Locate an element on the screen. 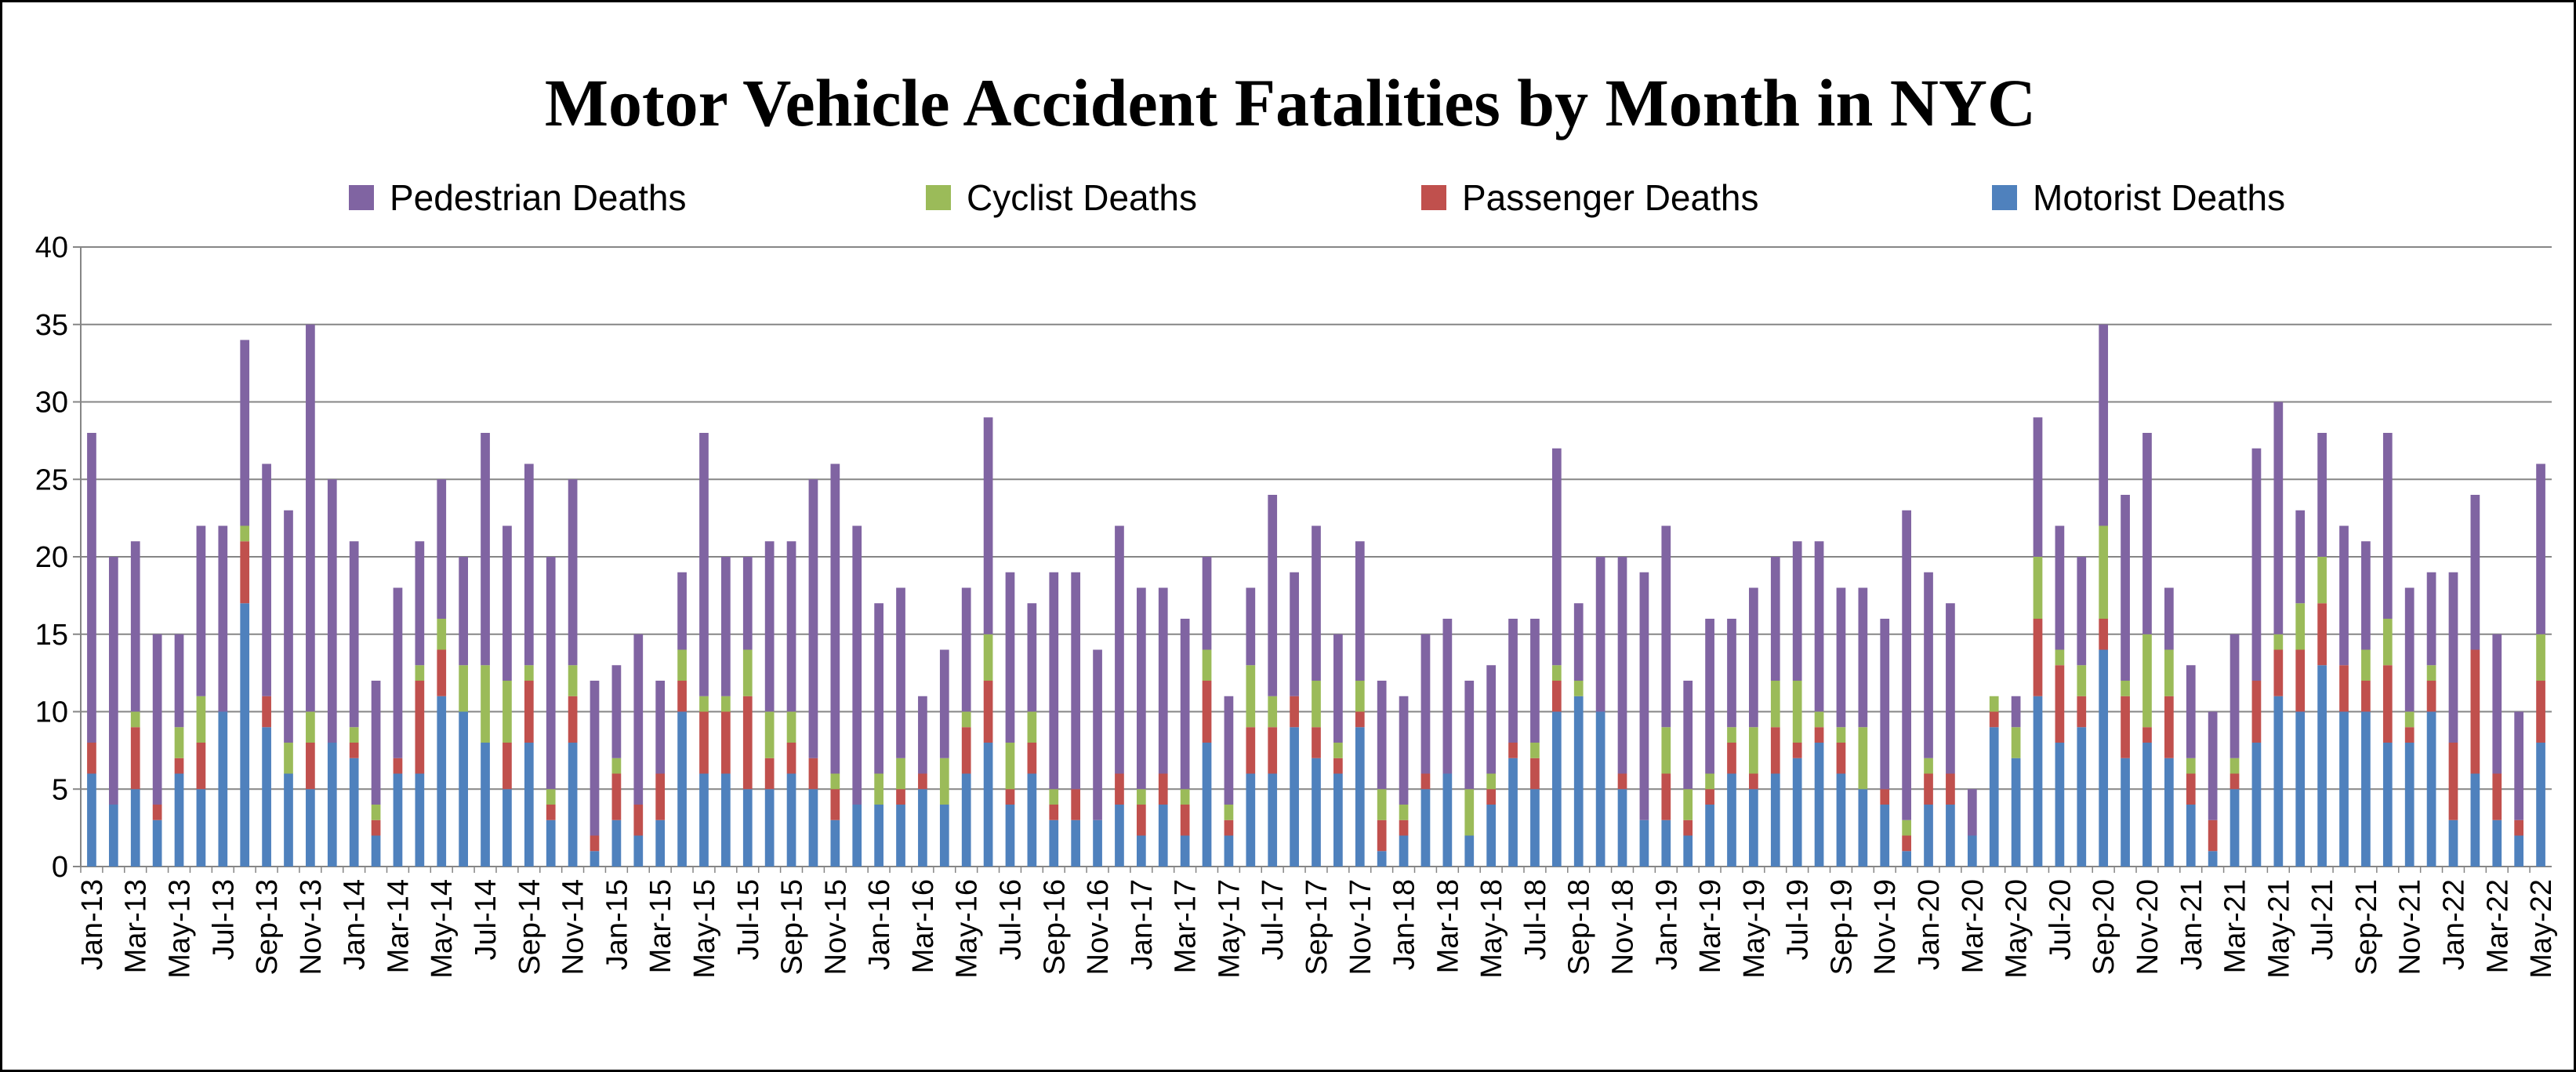  legend-swatch is located at coordinates (1434, 197).